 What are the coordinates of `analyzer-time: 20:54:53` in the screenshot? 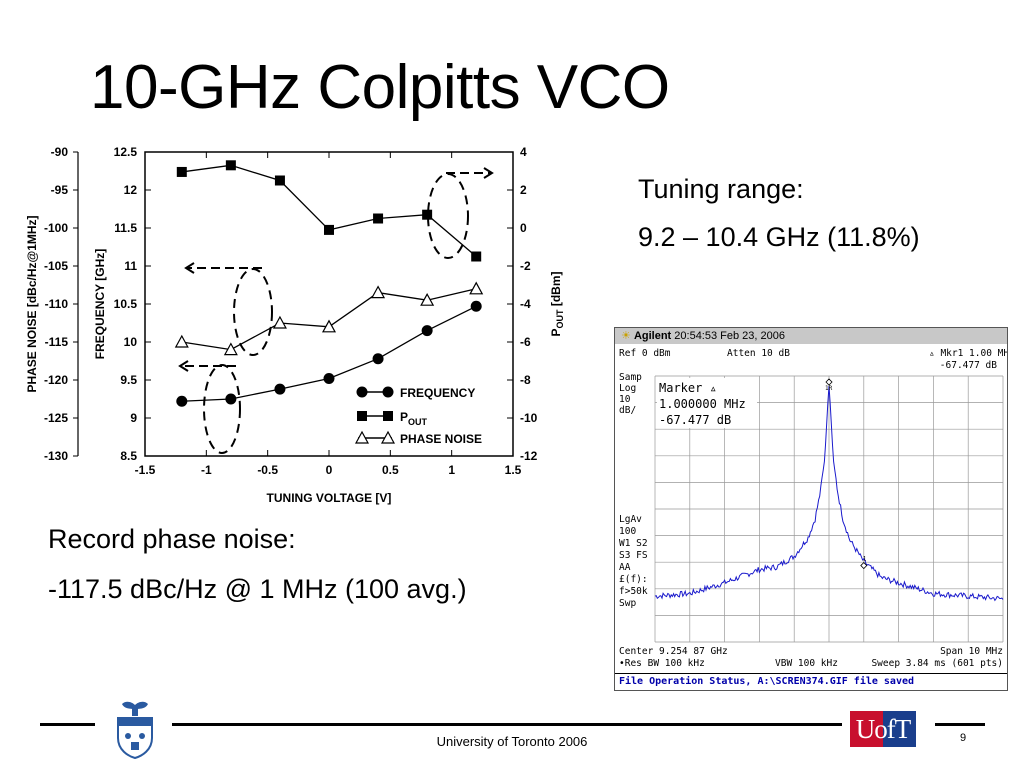 It's located at (696, 336).